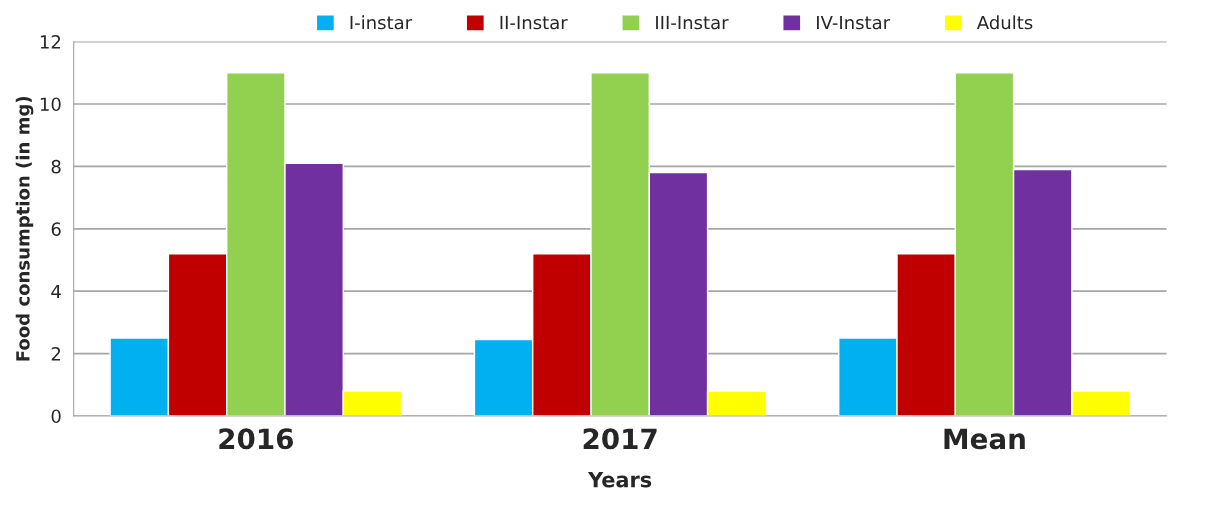 This screenshot has height=520, width=1228. Describe the element at coordinates (56, 229) in the screenshot. I see `y-tick-label: 6` at that location.